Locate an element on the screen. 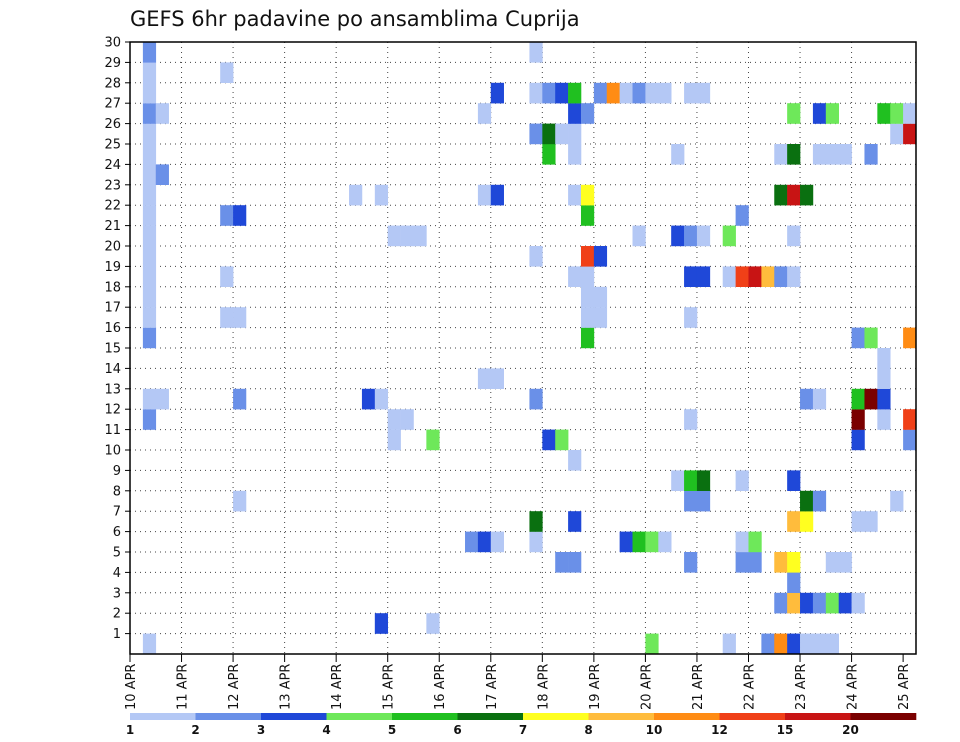  y-tick-label: 29 is located at coordinates (112, 63).